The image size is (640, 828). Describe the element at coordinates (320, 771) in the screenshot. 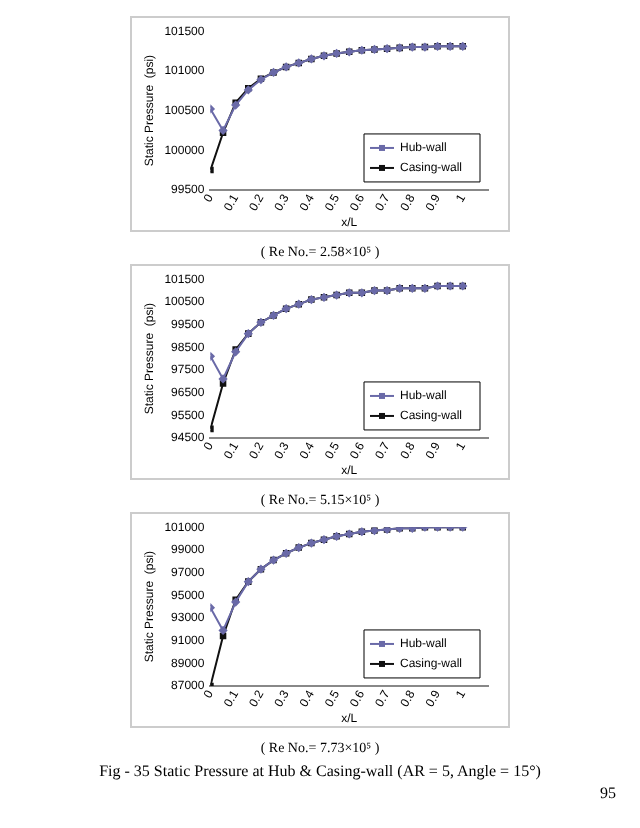

I see `text: Fig - 35 Static Pressure at Hub & Casing-wall (AR = 5, Angle = 15°)` at that location.